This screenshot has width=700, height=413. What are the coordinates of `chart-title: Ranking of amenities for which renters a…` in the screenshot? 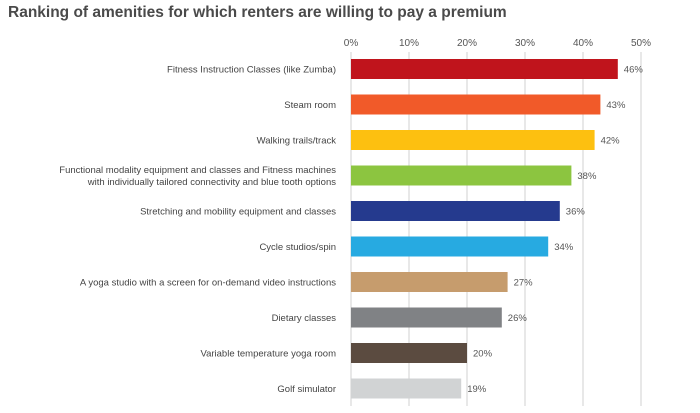 It's located at (257, 12).